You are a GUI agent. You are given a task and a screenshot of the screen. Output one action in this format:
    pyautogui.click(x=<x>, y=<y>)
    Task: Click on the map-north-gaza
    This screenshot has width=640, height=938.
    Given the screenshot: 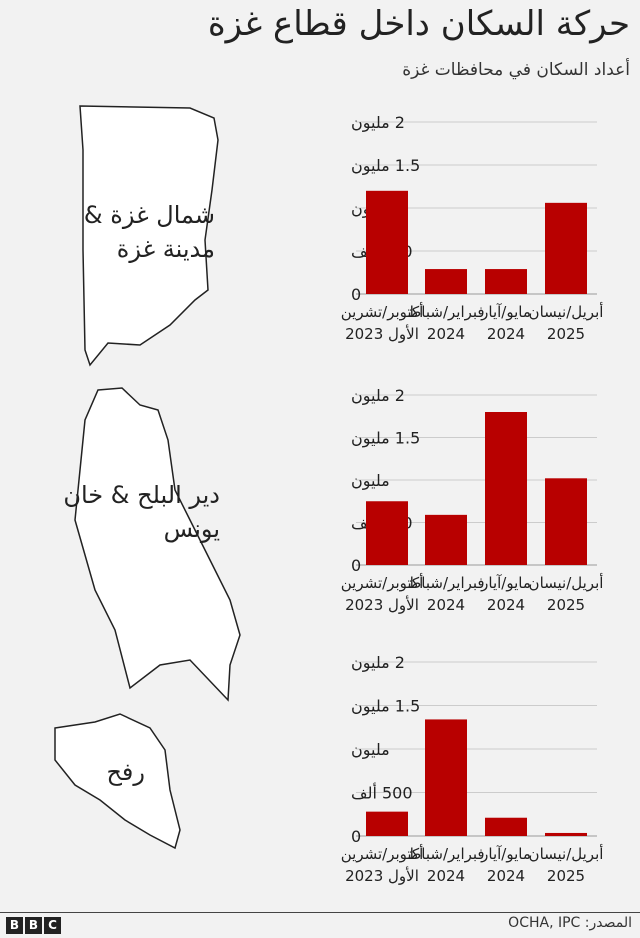 What is the action you would take?
    pyautogui.click(x=149, y=236)
    